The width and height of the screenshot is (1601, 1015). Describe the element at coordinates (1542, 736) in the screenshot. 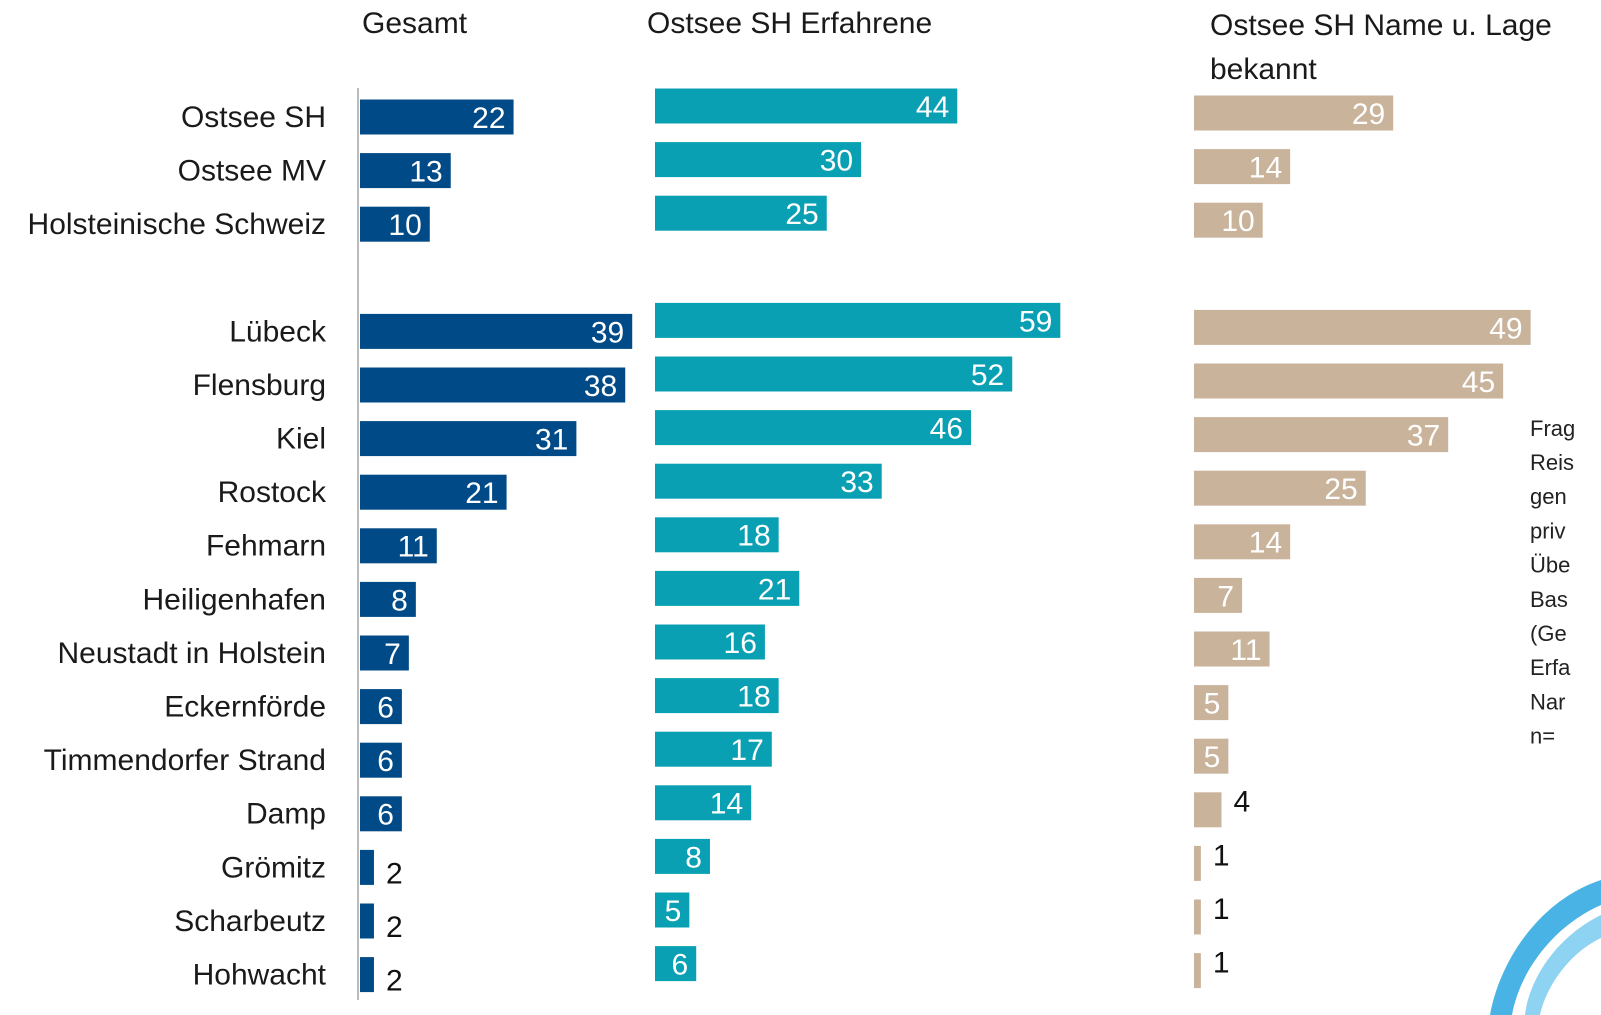

I see `note-line: n=` at that location.